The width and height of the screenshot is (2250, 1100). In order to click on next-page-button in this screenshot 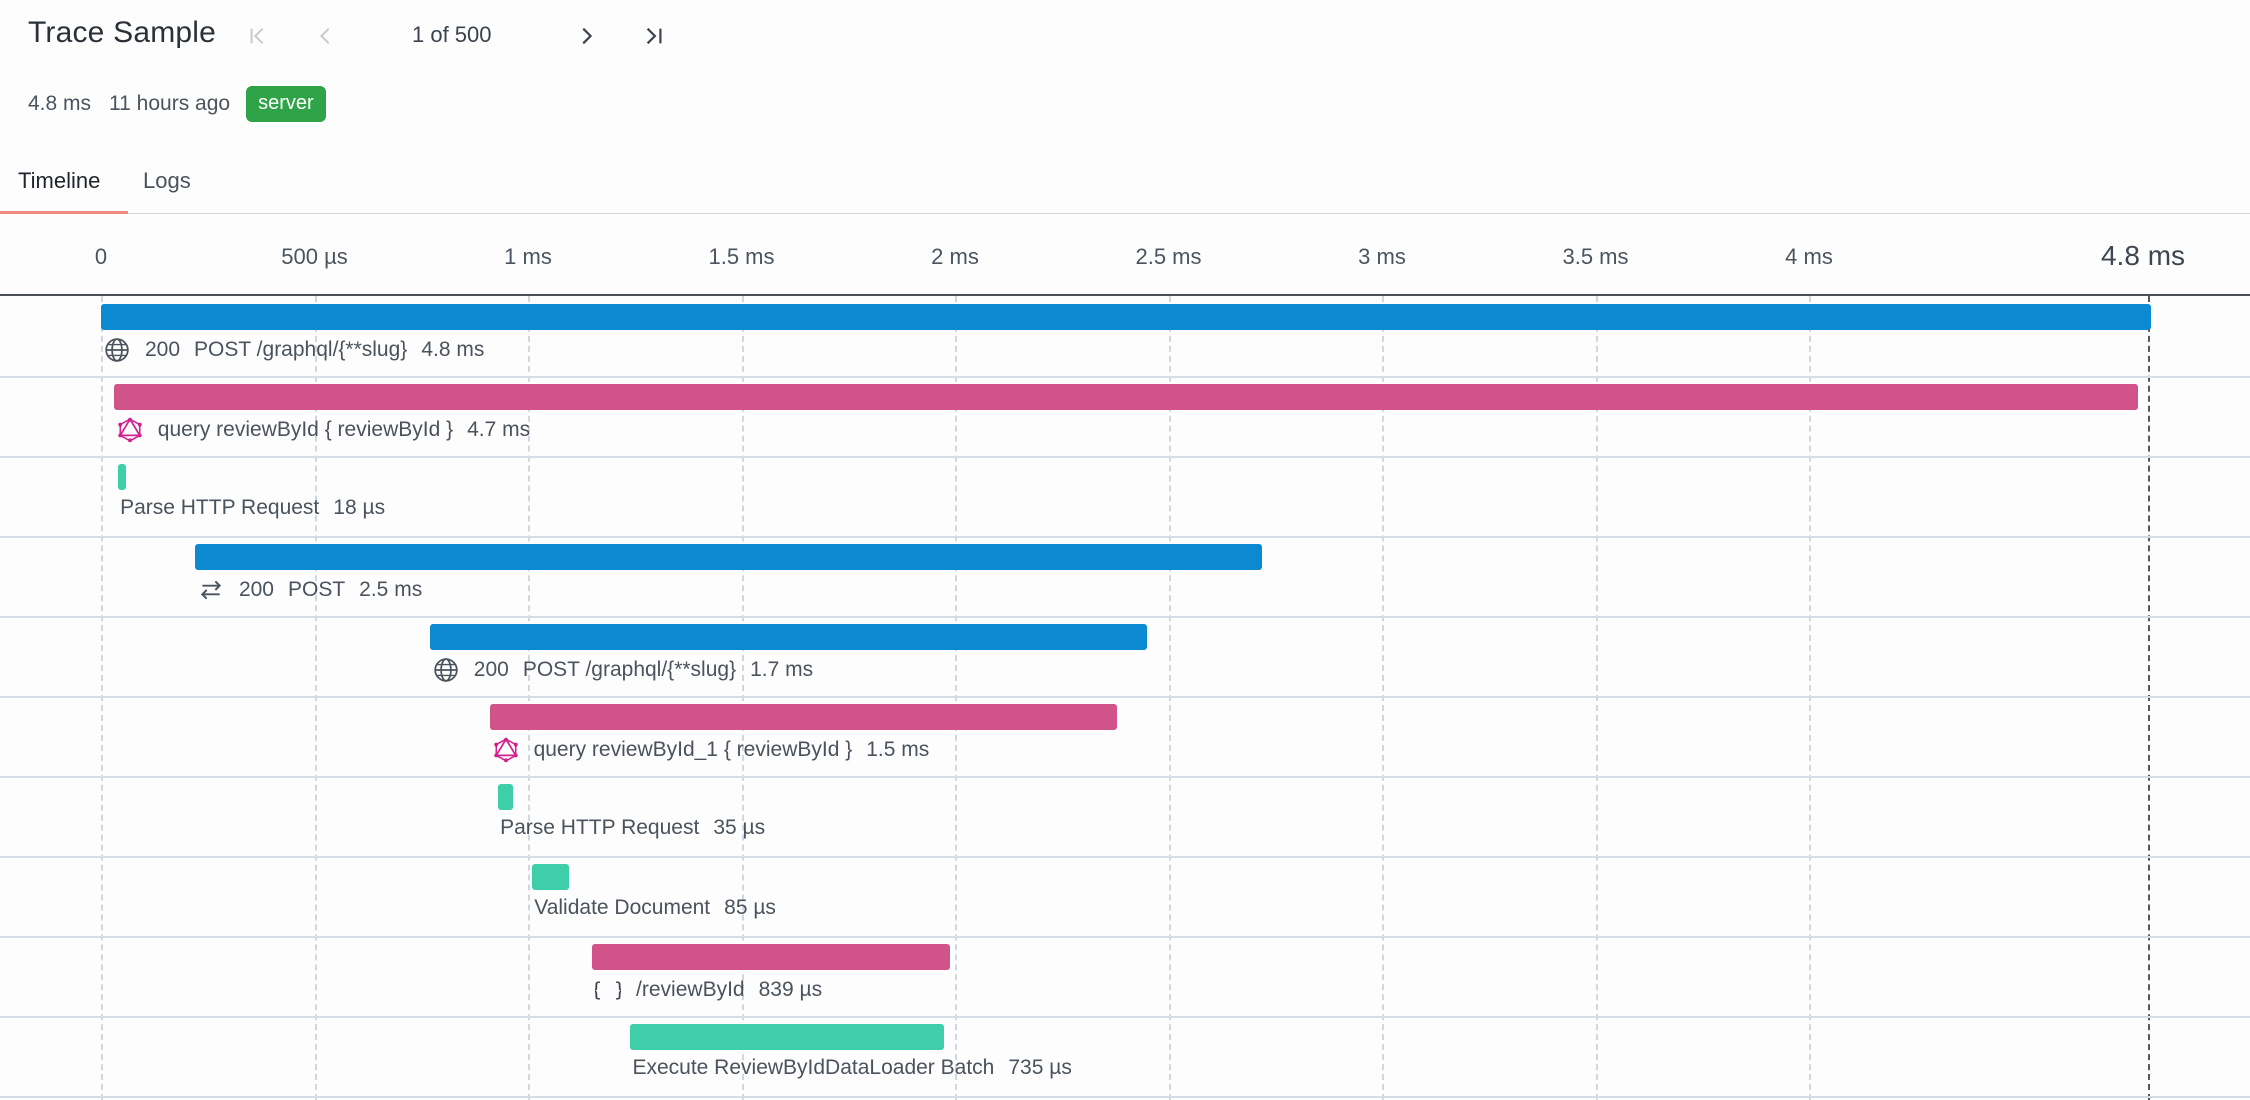, I will do `click(586, 36)`.